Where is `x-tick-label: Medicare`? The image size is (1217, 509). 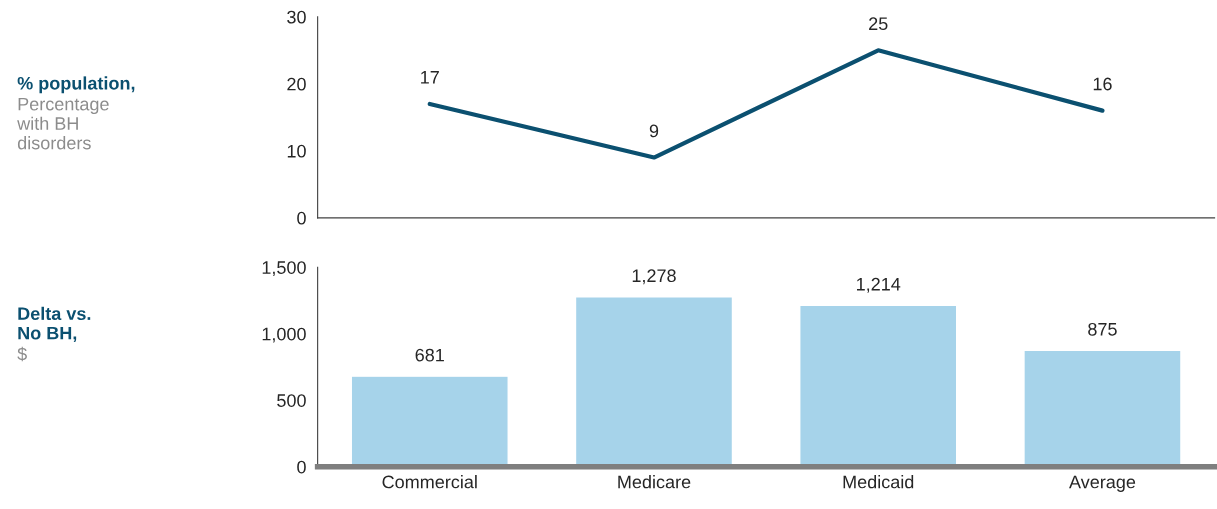
x-tick-label: Medicare is located at coordinates (654, 482).